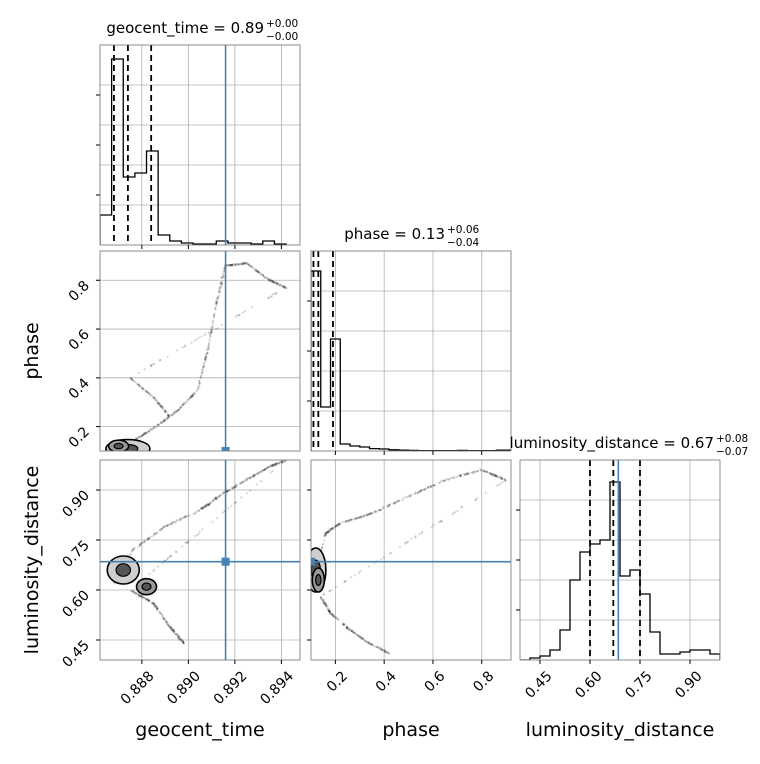 The width and height of the screenshot is (760, 764). What do you see at coordinates (200, 145) in the screenshot?
I see `grid` at bounding box center [200, 145].